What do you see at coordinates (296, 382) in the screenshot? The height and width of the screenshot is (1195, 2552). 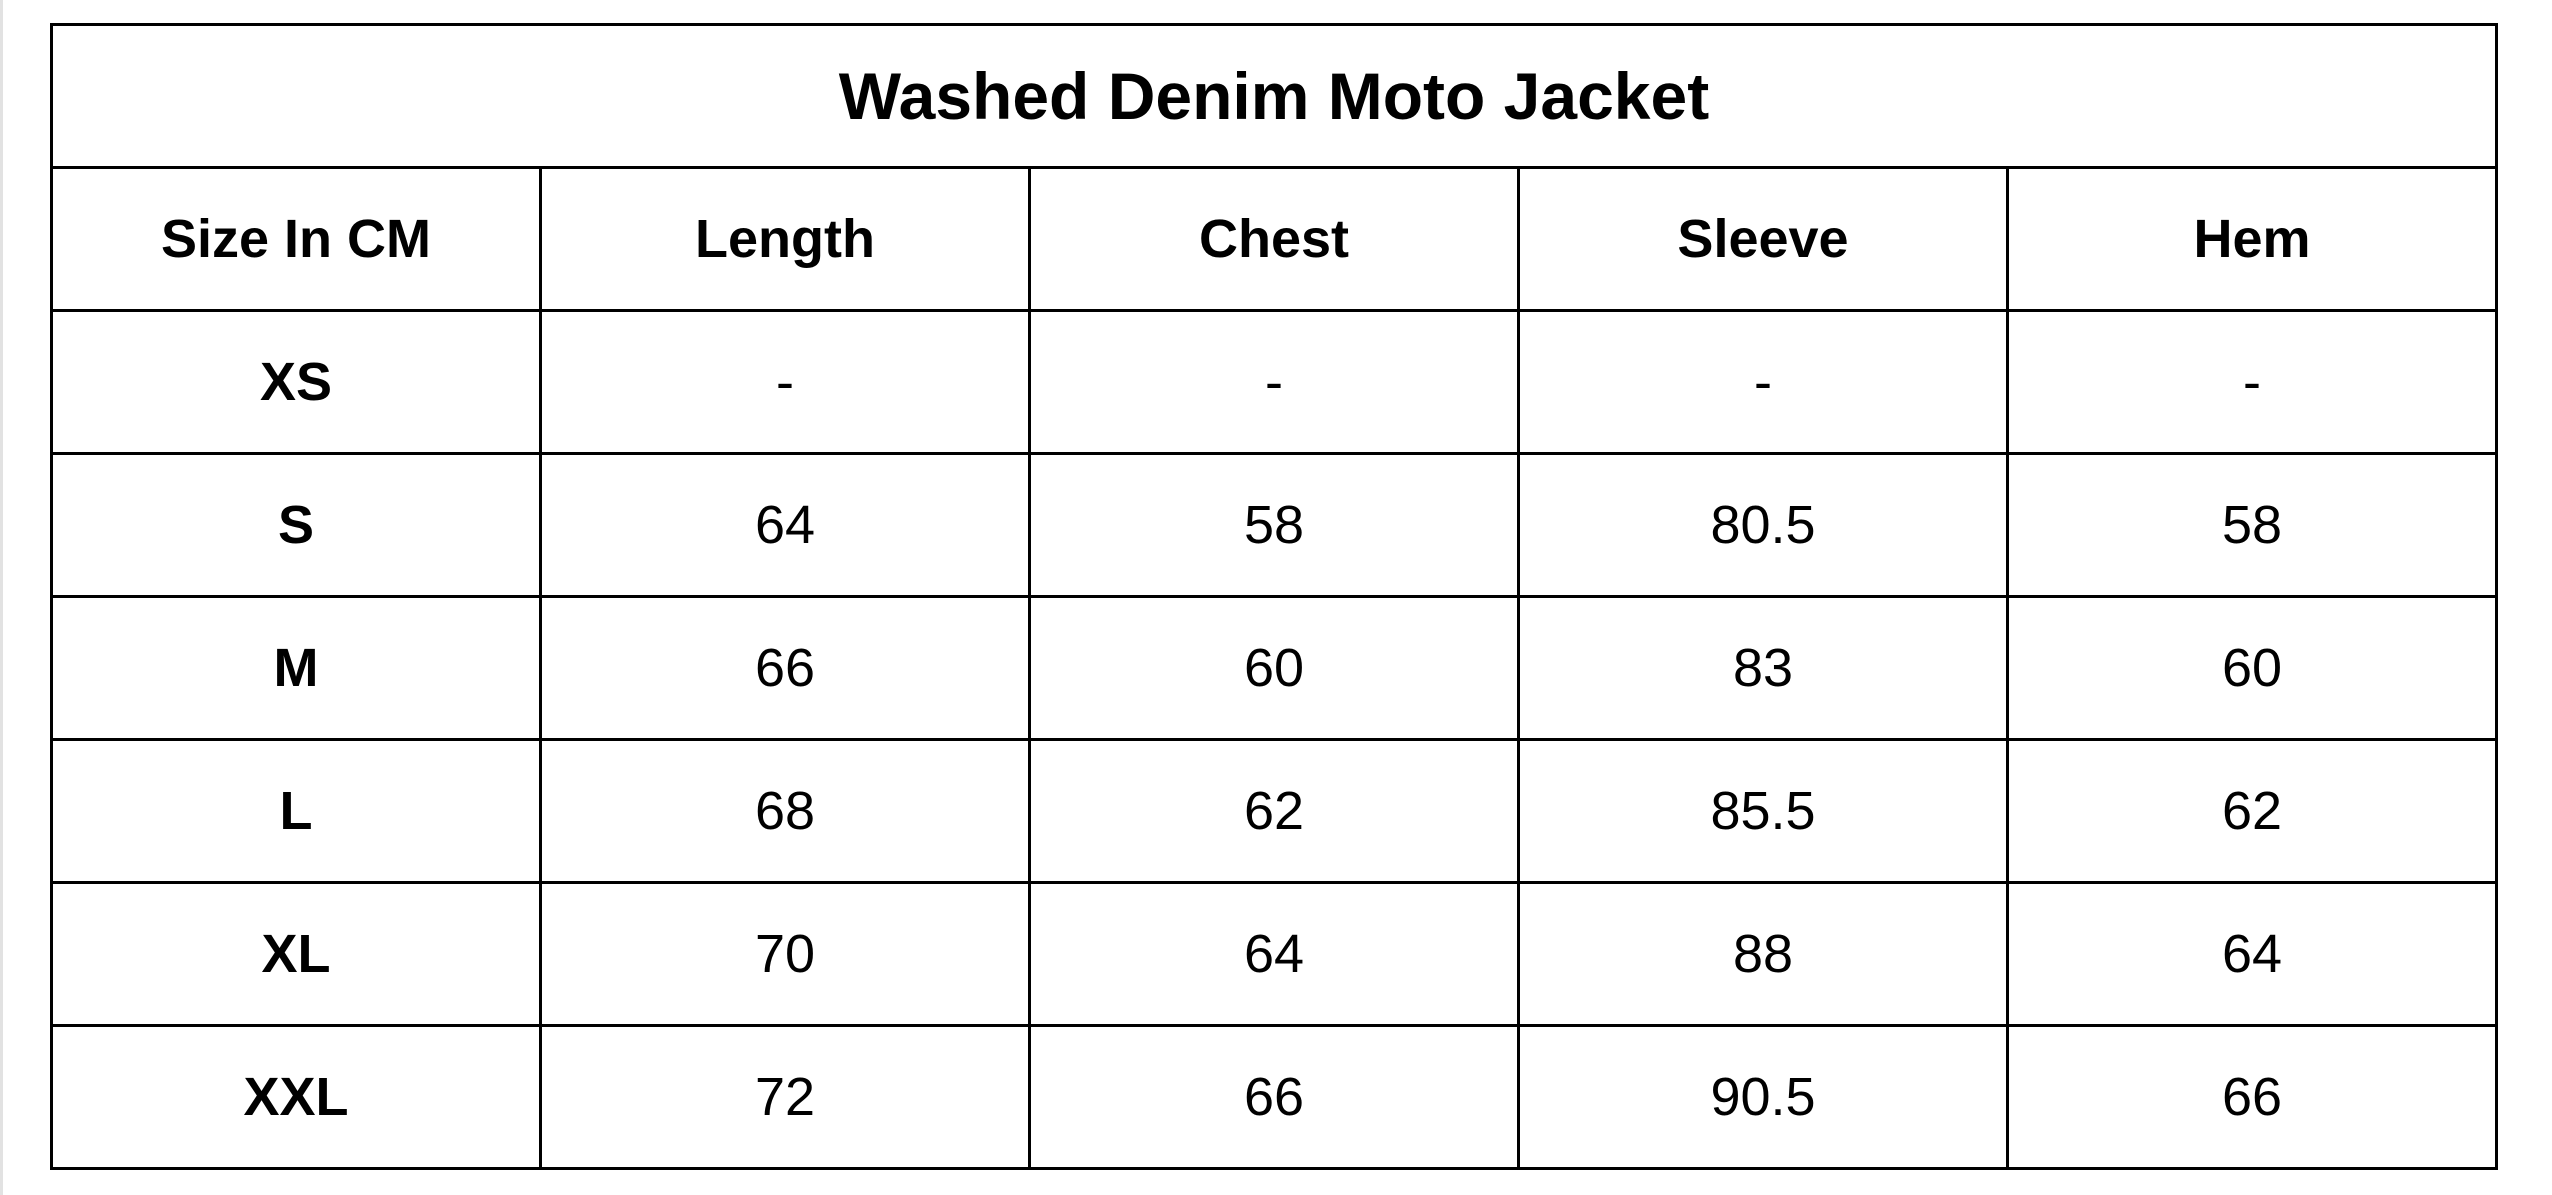 I see `size-label: XS` at bounding box center [296, 382].